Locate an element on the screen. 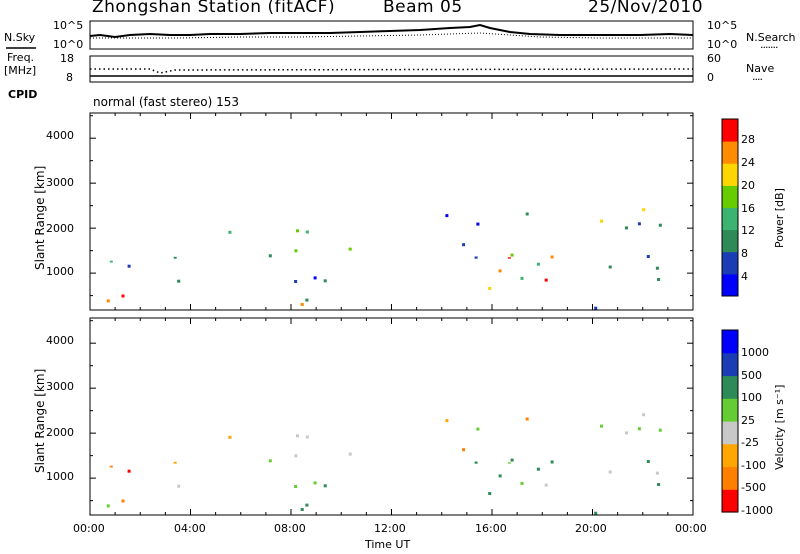 This screenshot has width=800, height=554. velocity-ytick-2000: 2000 is located at coordinates (60, 432).